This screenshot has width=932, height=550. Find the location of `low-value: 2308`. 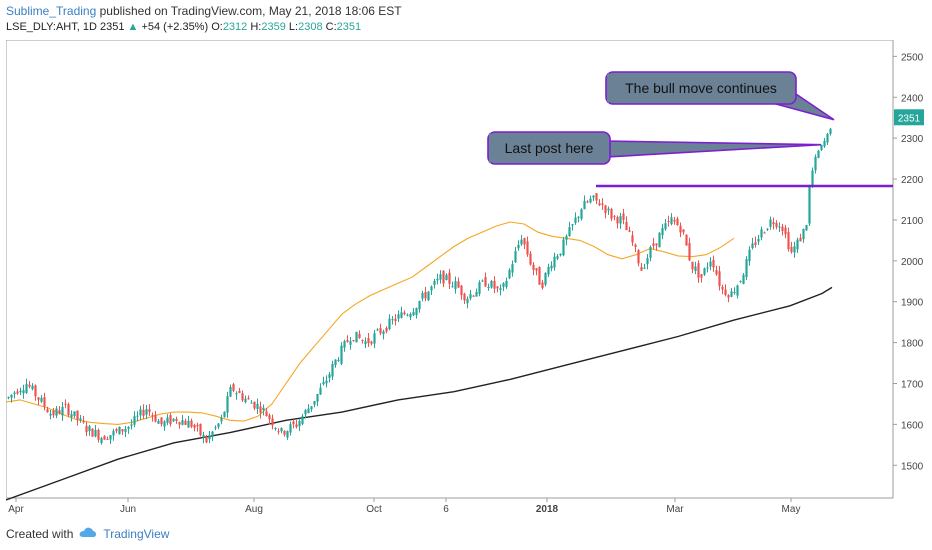

low-value: 2308 is located at coordinates (310, 27).